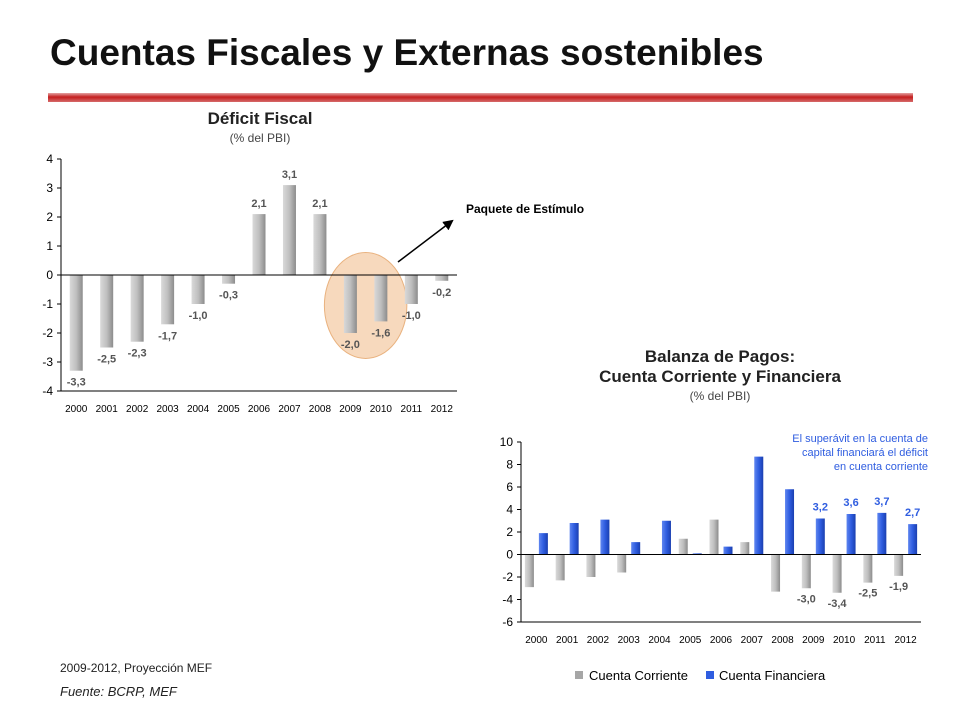 The height and width of the screenshot is (720, 960). What do you see at coordinates (47, 362) in the screenshot?
I see `fiscal-y-tick-label: -3` at bounding box center [47, 362].